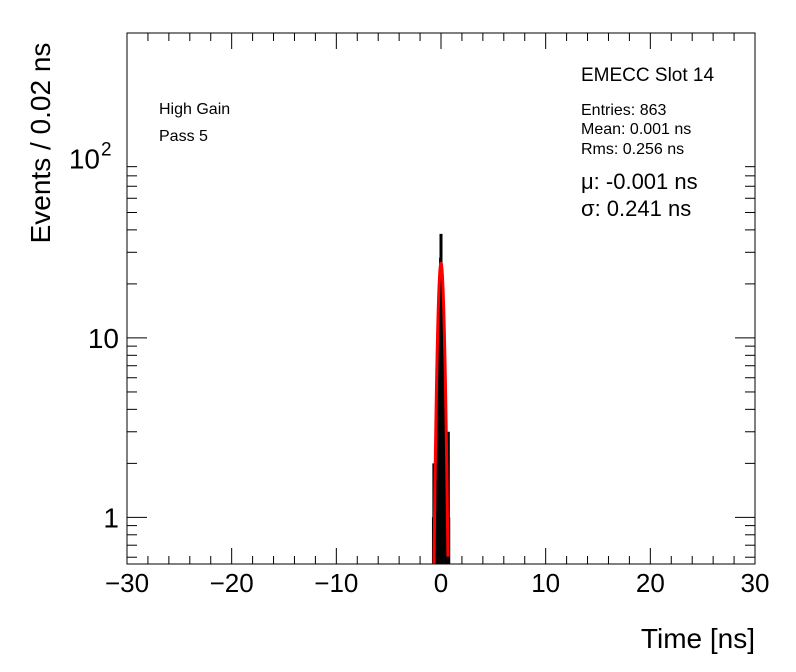  I want to click on y-tick-exponent: 2, so click(106, 149).